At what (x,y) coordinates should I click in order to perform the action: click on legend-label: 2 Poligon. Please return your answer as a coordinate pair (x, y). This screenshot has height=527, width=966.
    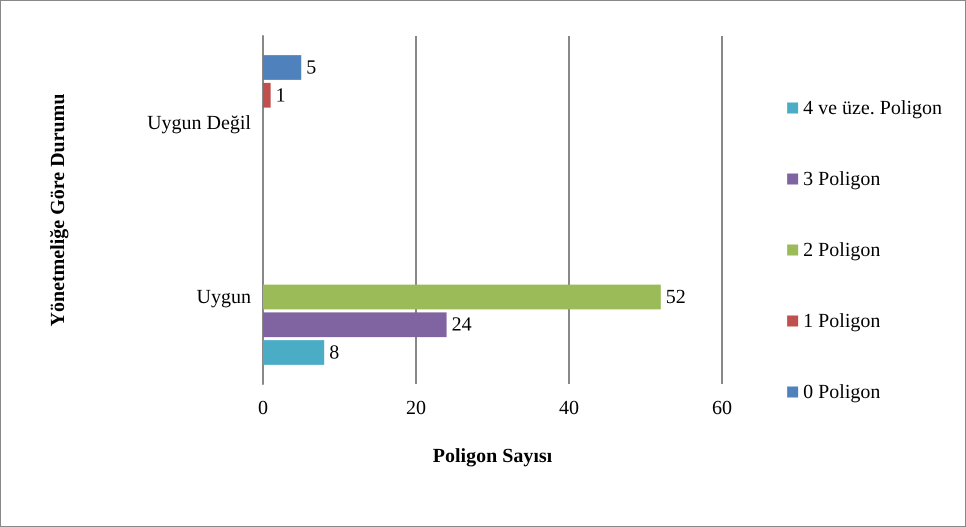
    Looking at the image, I should click on (841, 250).